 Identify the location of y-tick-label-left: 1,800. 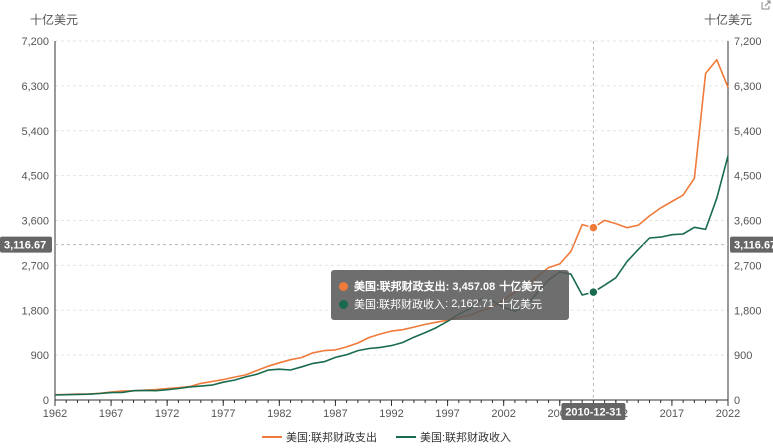
(35, 311).